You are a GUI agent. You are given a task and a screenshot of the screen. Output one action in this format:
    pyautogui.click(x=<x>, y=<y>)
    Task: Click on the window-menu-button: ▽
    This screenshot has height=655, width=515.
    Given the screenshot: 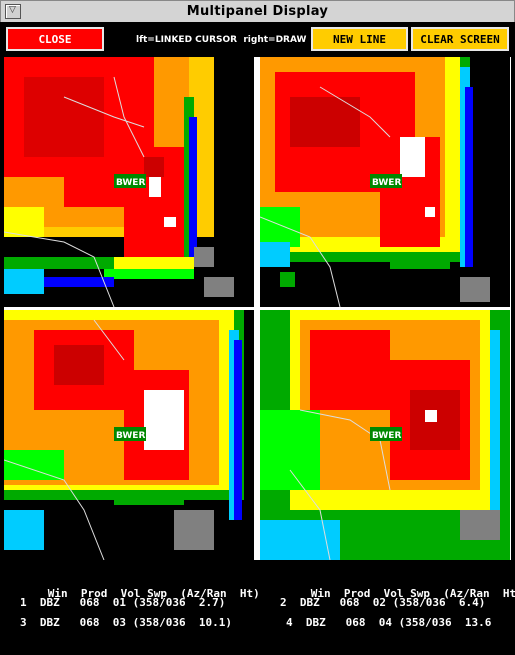 What is the action you would take?
    pyautogui.click(x=13, y=11)
    